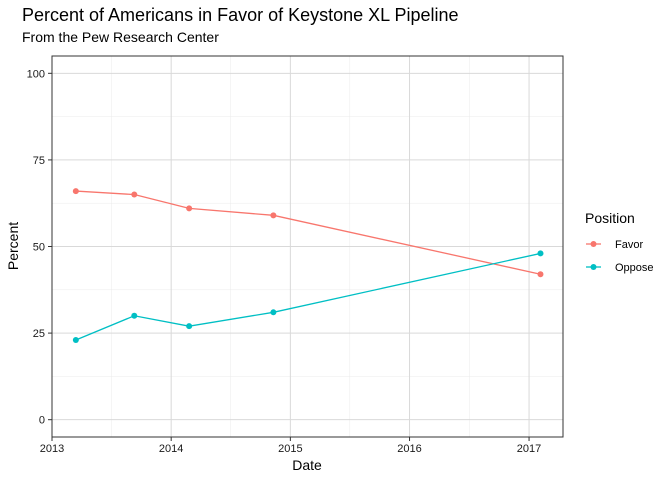 This screenshot has height=480, width=672. What do you see at coordinates (36, 74) in the screenshot?
I see `y-tick-label: 100` at bounding box center [36, 74].